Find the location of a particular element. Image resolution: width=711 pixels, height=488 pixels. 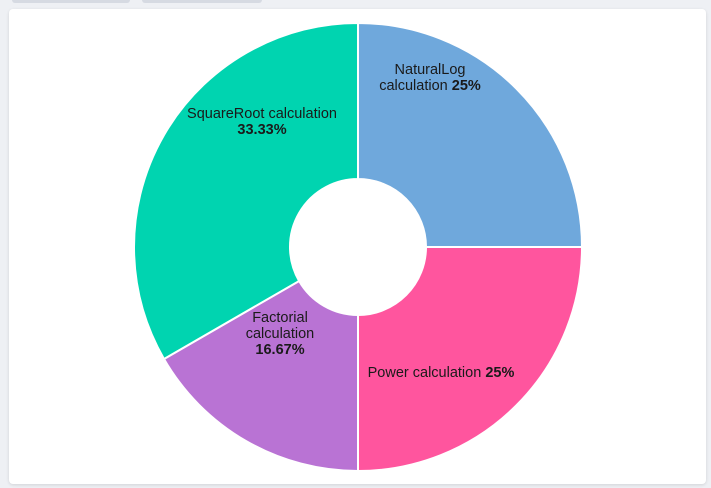

tab-left is located at coordinates (71, 1).